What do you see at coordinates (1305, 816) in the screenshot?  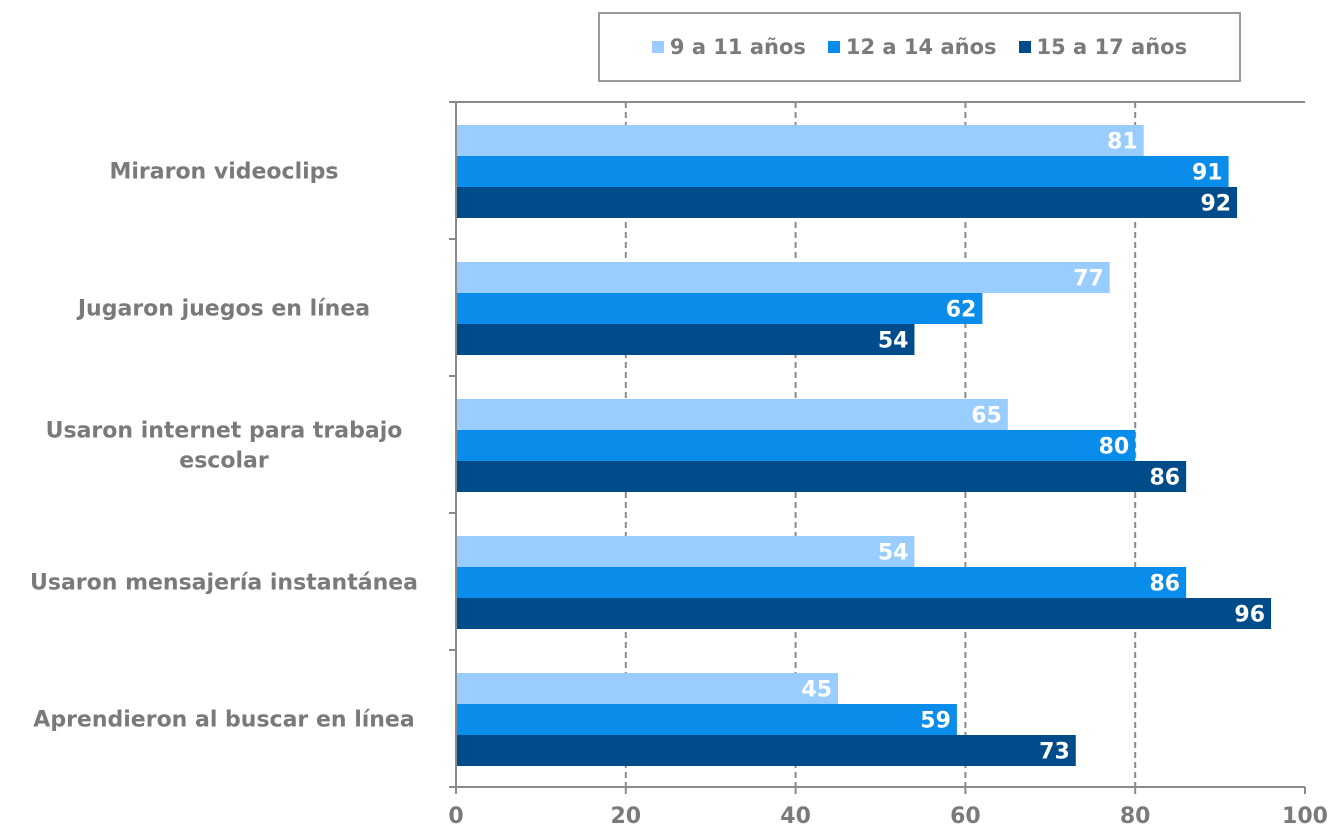 I see `x-tick-label: 100` at bounding box center [1305, 816].